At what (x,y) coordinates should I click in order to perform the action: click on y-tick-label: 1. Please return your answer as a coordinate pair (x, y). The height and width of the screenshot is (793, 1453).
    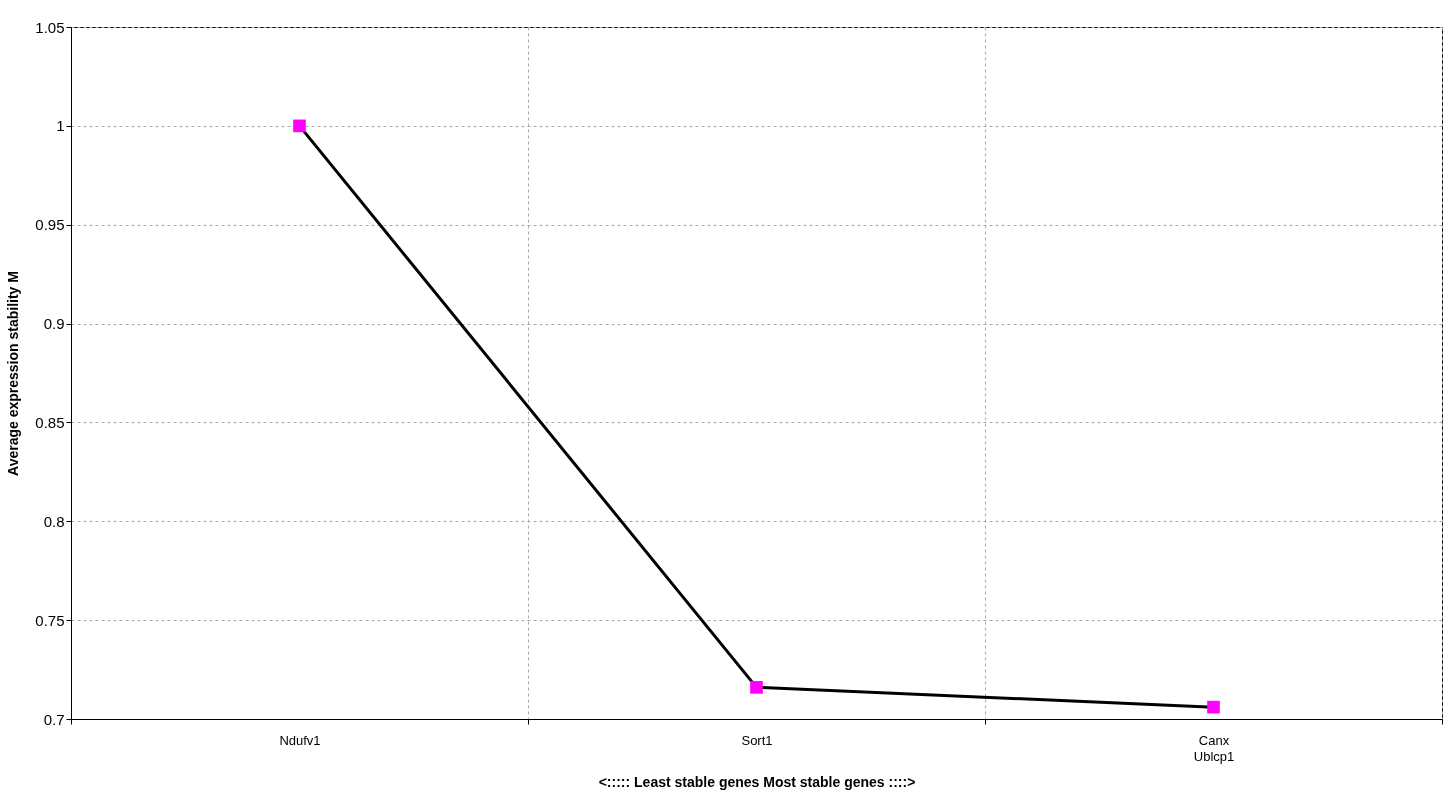
    Looking at the image, I should click on (60, 126).